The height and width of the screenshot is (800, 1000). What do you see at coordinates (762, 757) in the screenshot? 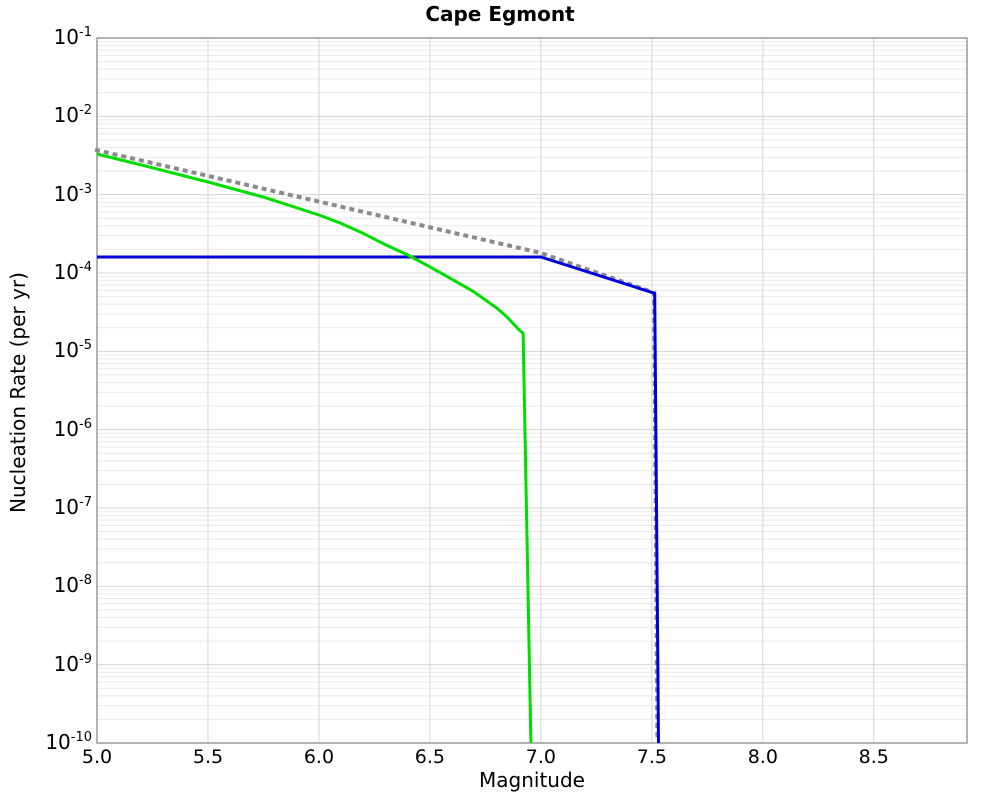
I see `x-tick-label: 8.0` at bounding box center [762, 757].